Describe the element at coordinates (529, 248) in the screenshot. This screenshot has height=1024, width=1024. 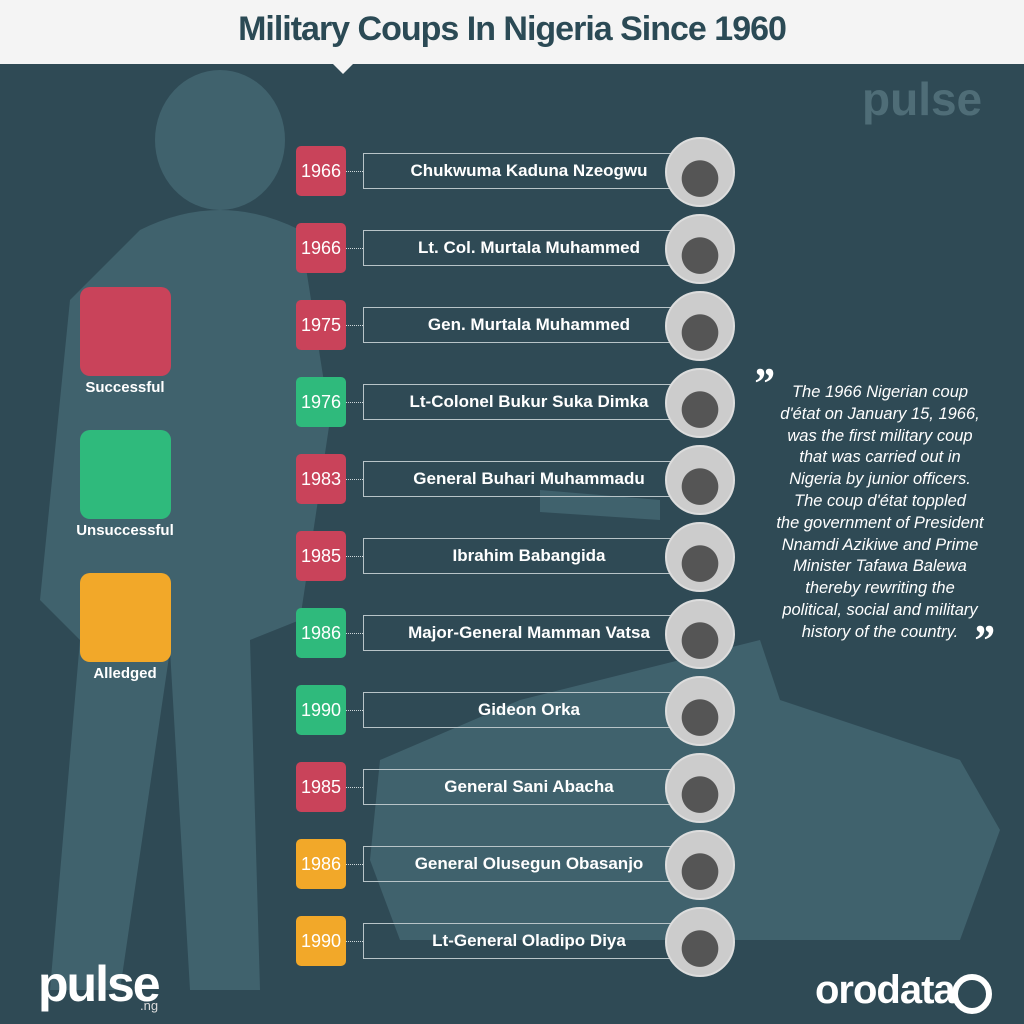
I see `name-box: Lt. Col. Murtala Muhammed` at that location.